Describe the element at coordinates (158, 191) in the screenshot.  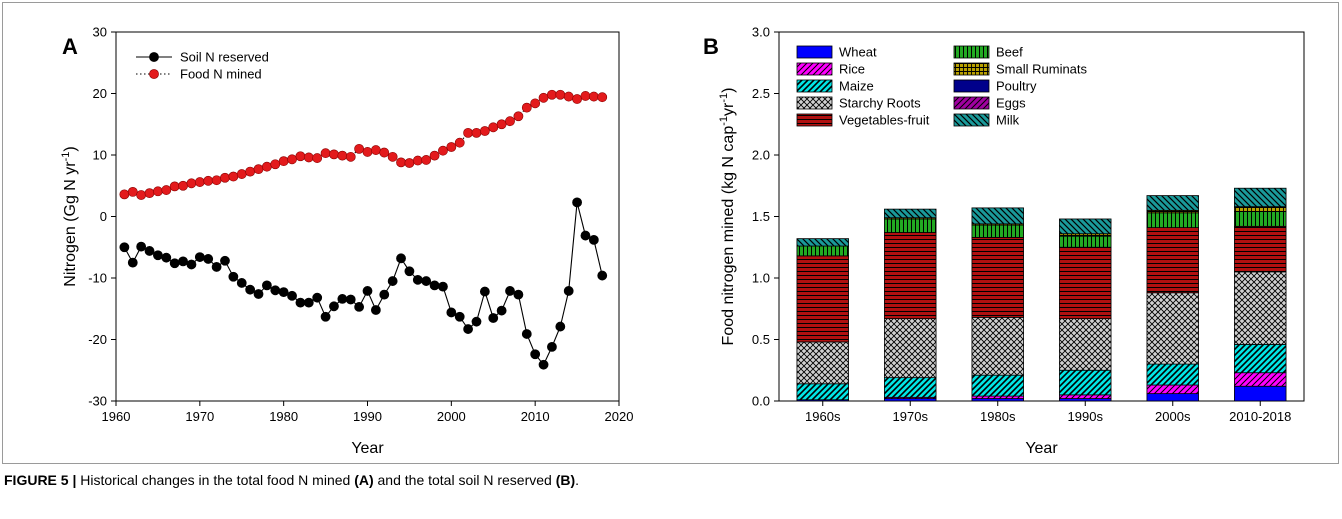
I see `data-point-2-1965` at that location.